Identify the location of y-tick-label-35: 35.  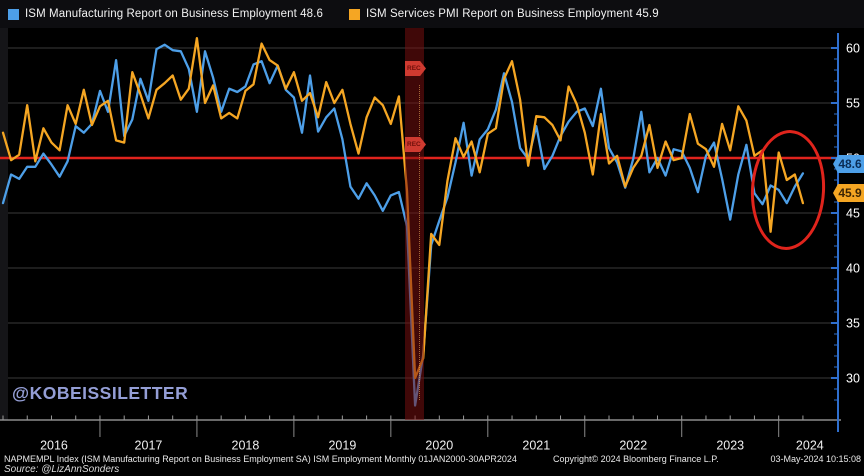
(853, 324).